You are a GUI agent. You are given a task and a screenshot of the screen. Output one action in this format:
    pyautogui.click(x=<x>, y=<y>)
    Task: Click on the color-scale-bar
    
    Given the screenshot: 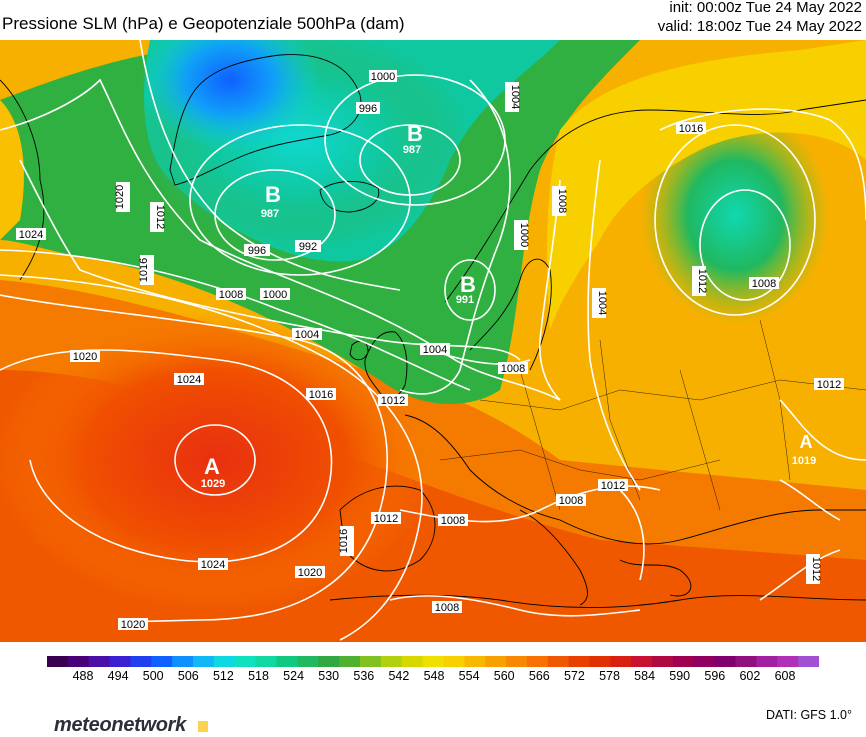 What is the action you would take?
    pyautogui.click(x=433, y=661)
    